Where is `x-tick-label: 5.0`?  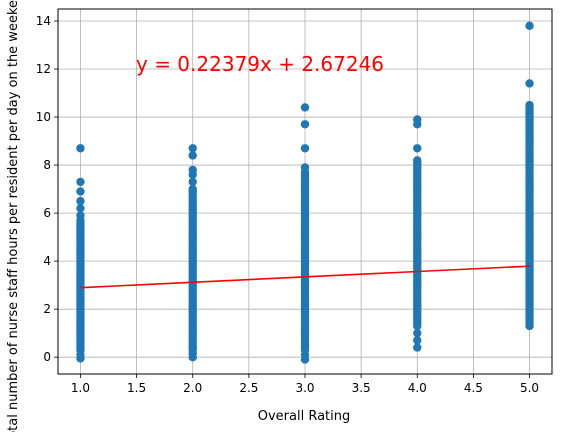
x-tick-label: 5.0 is located at coordinates (529, 388).